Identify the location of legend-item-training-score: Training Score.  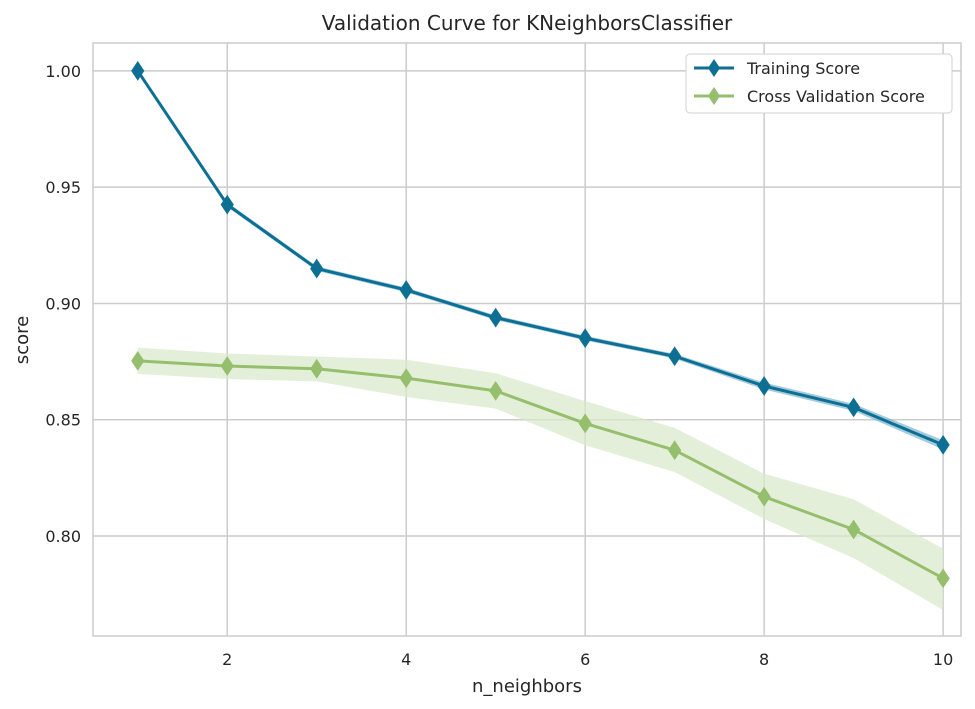
(777, 68).